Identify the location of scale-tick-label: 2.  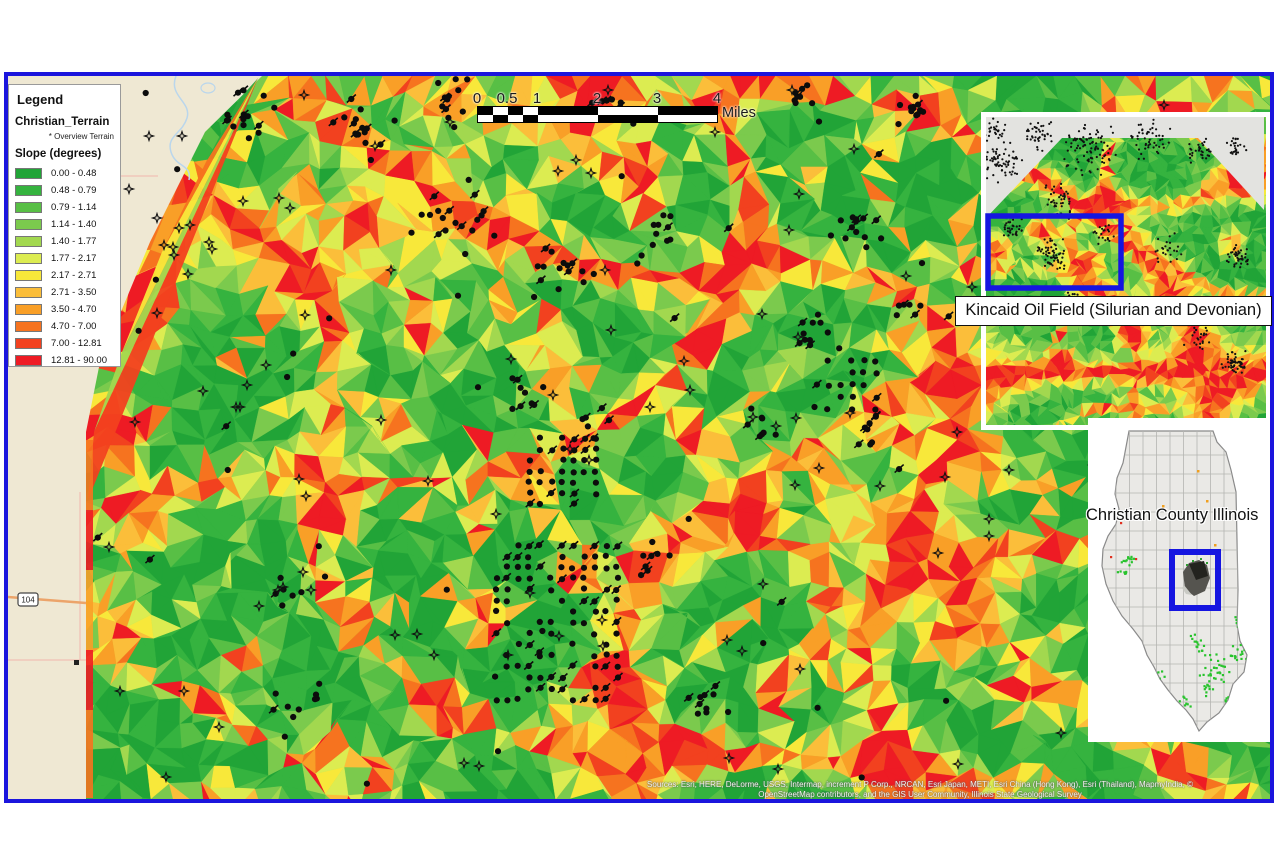
(597, 98).